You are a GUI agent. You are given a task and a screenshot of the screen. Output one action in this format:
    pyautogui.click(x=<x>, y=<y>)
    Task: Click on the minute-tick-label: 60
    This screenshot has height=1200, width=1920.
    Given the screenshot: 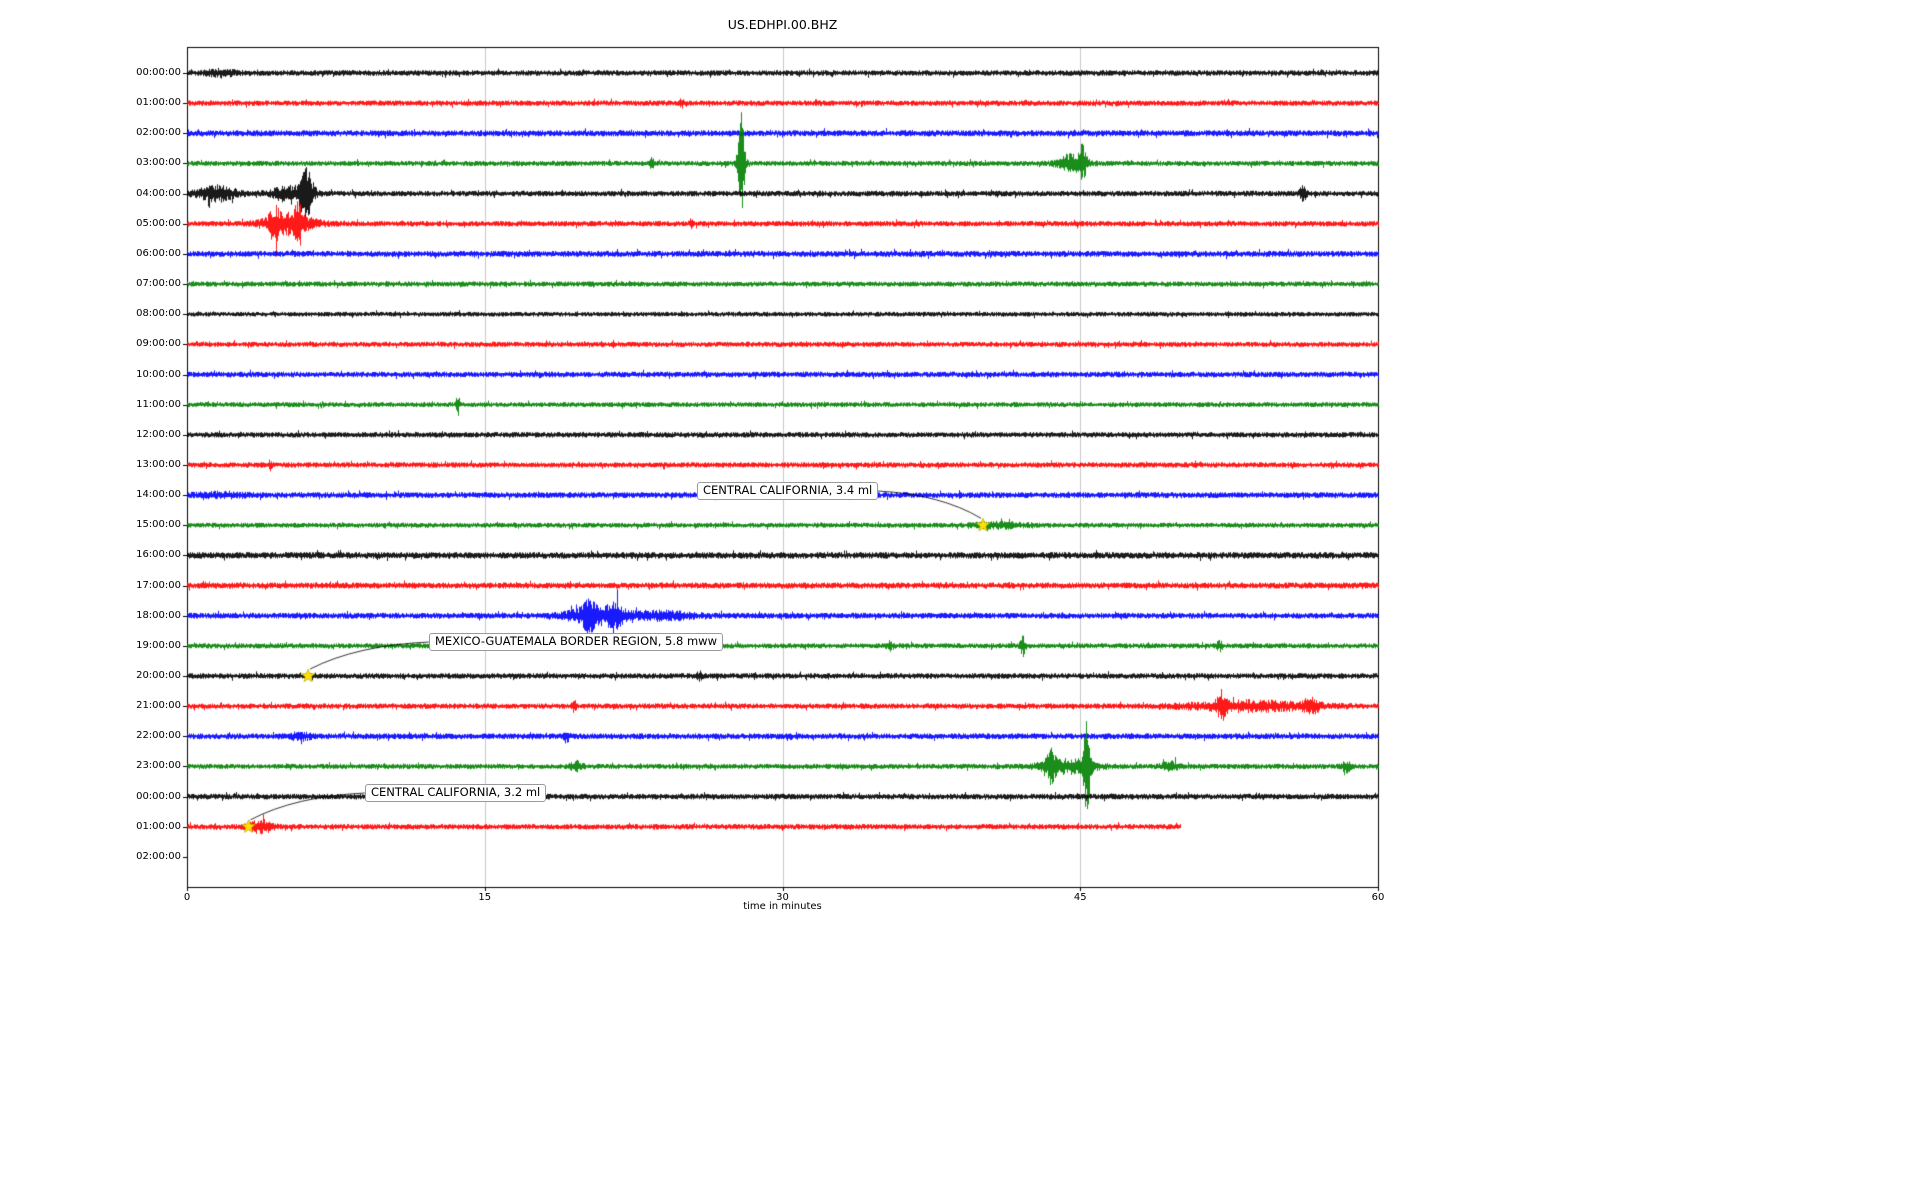 What is the action you would take?
    pyautogui.click(x=1378, y=897)
    